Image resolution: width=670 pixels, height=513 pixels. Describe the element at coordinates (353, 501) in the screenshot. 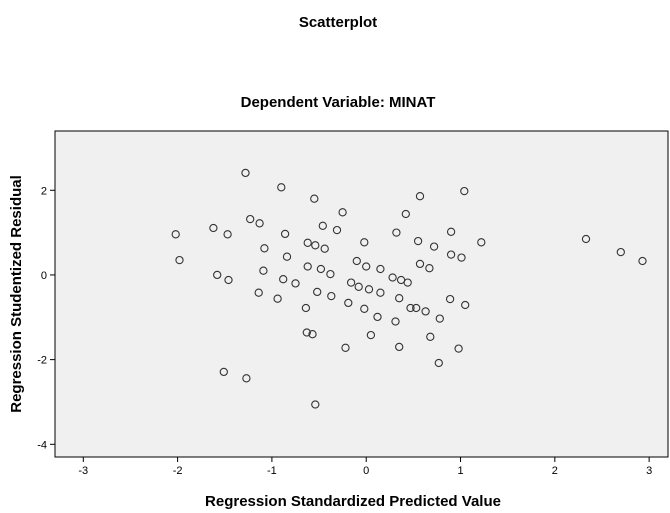

I see `x-axis-title: Regression Standardized Predicted Value` at that location.